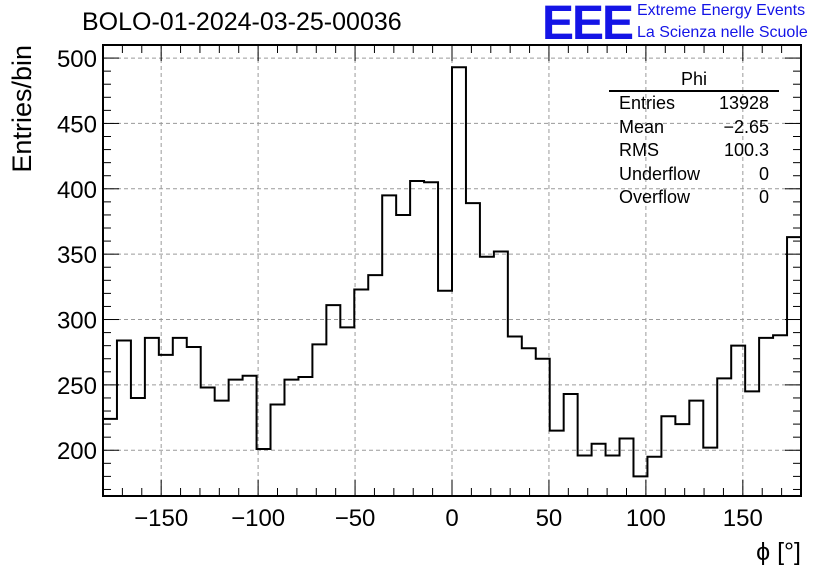 Image resolution: width=836 pixels, height=572 pixels. Describe the element at coordinates (746, 126) in the screenshot. I see `stats-value: −2.65` at that location.